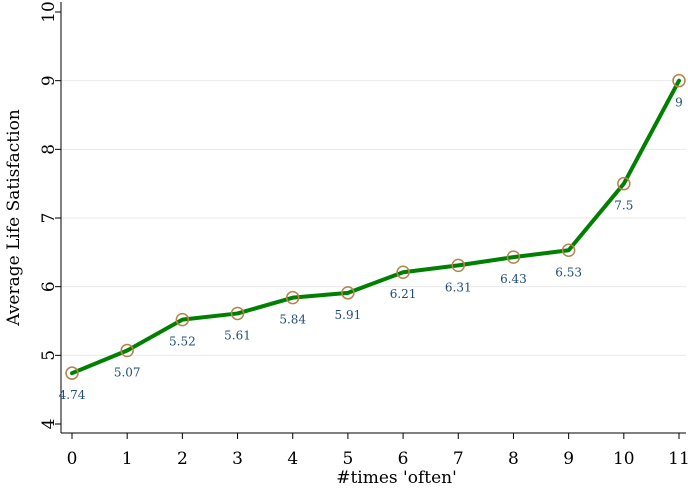 Image resolution: width=688 pixels, height=489 pixels. Describe the element at coordinates (377, 451) in the screenshot. I see `x-ticks: 0 1 2 3 4 5 6 7 8 9 10 11` at that location.